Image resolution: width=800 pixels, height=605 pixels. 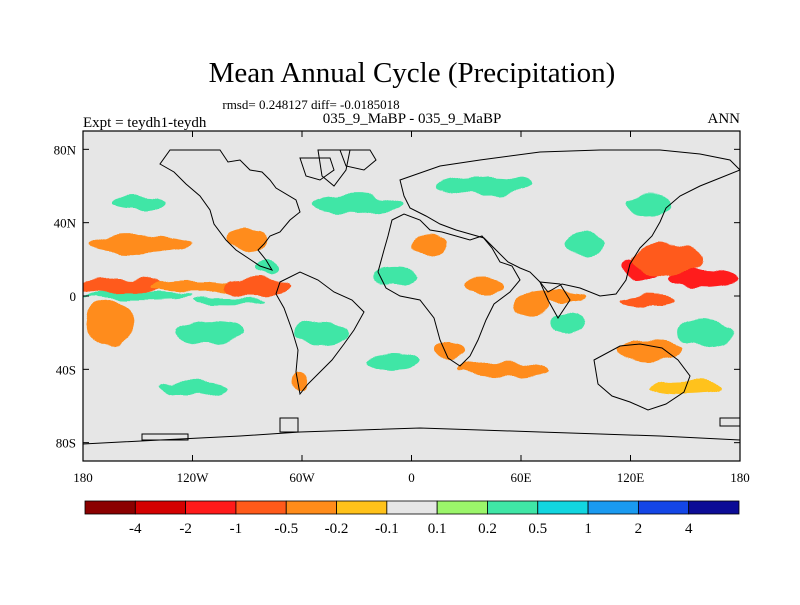 What do you see at coordinates (412, 73) in the screenshot?
I see `chart-title: Mean Annual Cycle (Precipitation)` at bounding box center [412, 73].